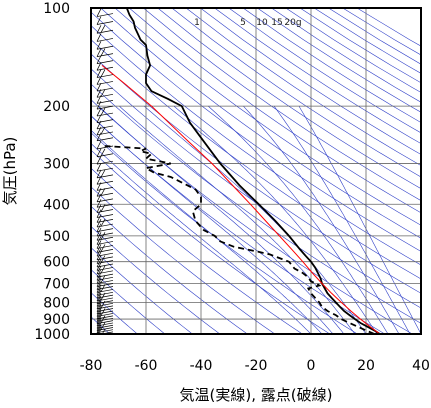 Image resolution: width=431 pixels, height=408 pixels. Describe the element at coordinates (243, 23) in the screenshot. I see `mixing-ratio-label: 5` at that location.